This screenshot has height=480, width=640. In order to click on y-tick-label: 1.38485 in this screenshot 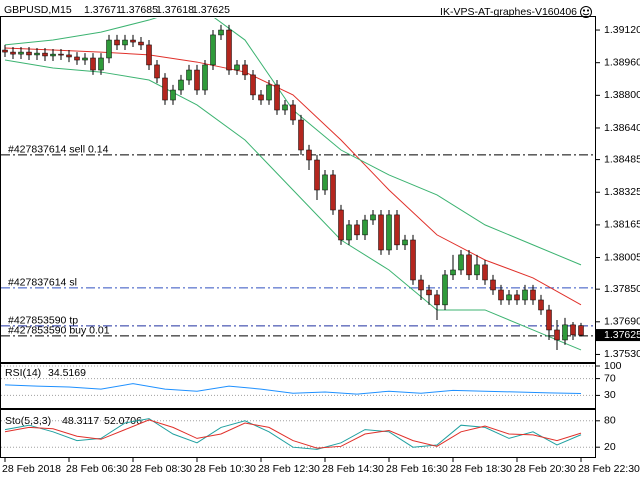, I will do `click(622, 159)`.